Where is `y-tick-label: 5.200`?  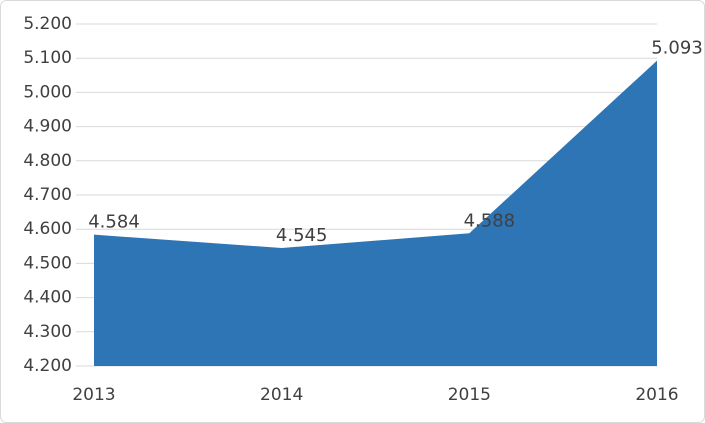 y-tick-label: 5.200 is located at coordinates (47, 24).